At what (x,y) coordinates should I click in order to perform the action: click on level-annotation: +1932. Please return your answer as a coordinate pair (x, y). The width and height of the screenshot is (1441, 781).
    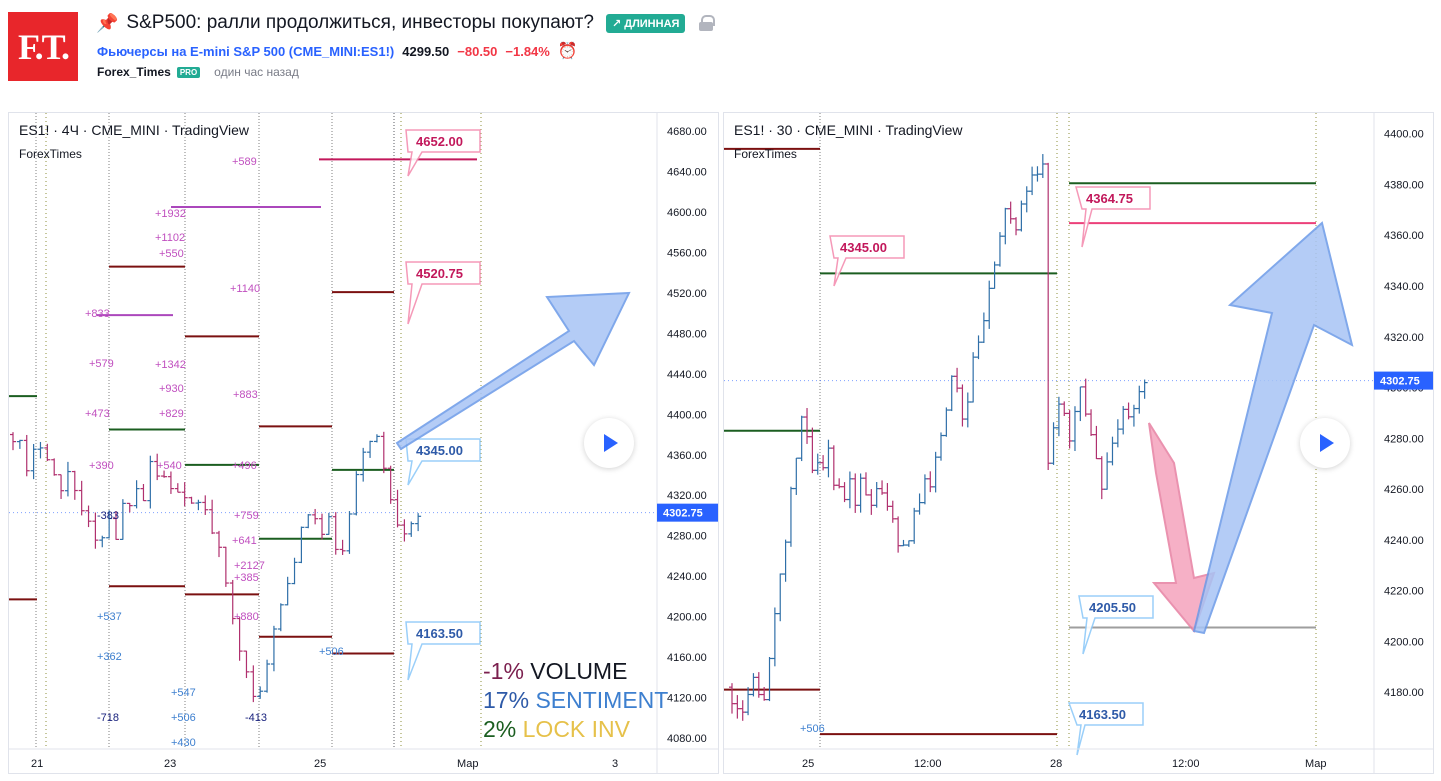
    Looking at the image, I should click on (170, 214).